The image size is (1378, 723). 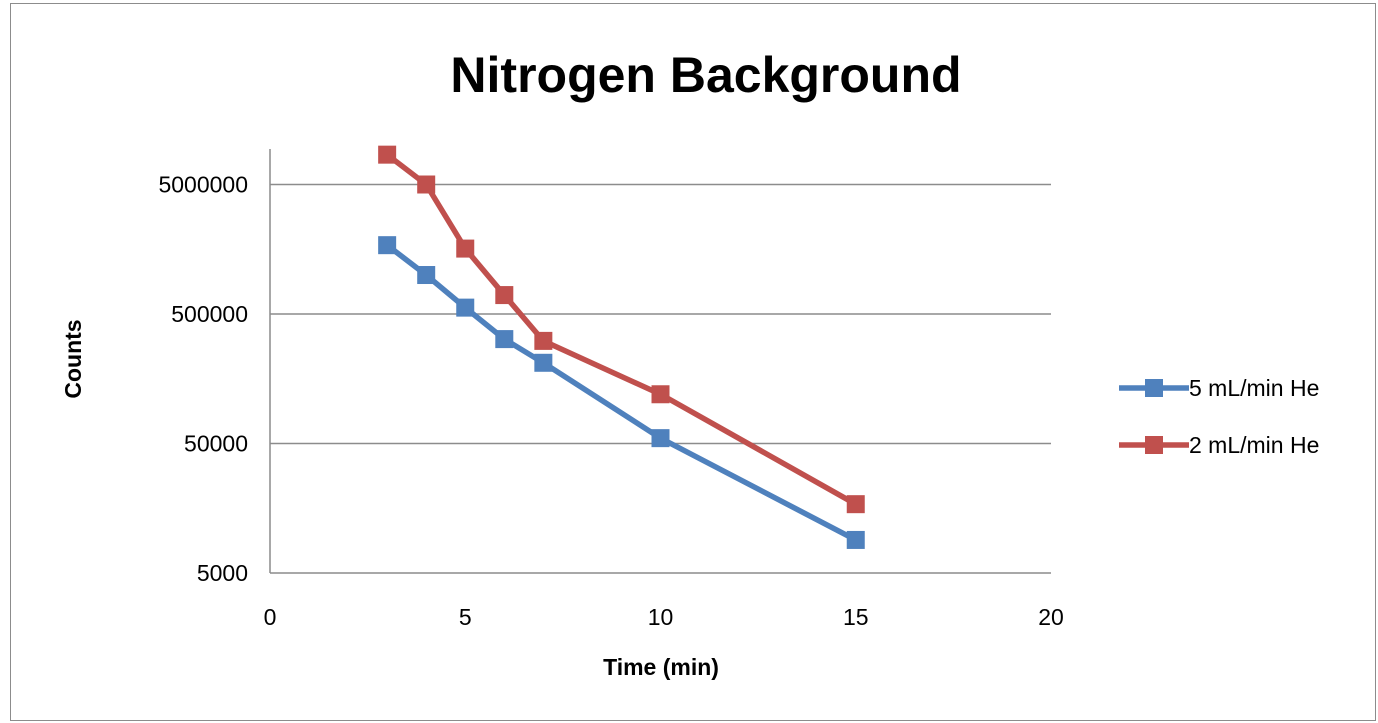 What do you see at coordinates (203, 185) in the screenshot?
I see `y-tick-label: 5000000` at bounding box center [203, 185].